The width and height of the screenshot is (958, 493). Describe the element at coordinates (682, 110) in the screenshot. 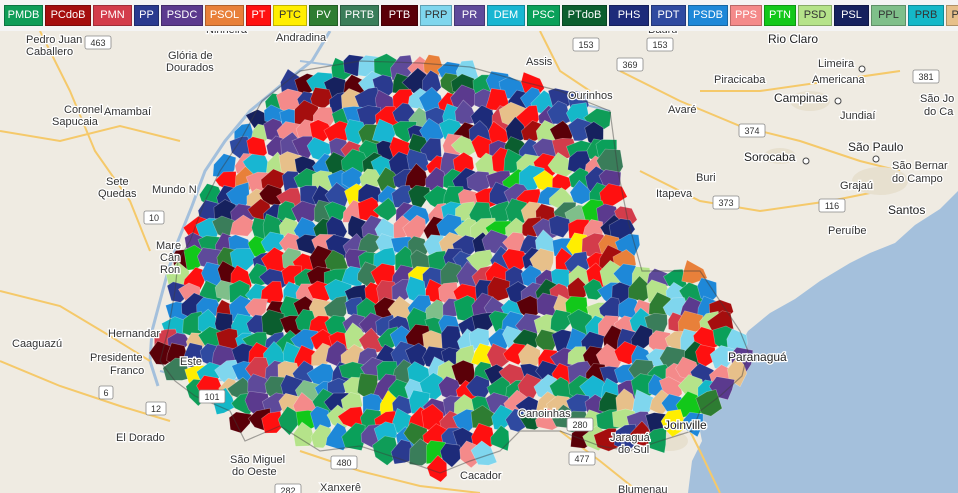

I see `place-label-avare: Avaré` at that location.